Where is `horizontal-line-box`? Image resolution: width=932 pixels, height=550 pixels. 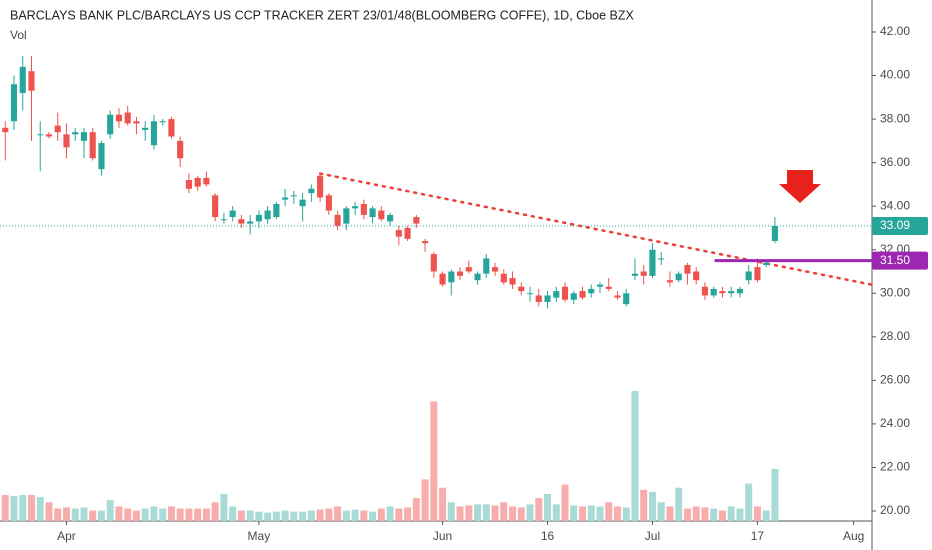 horizontal-line-box is located at coordinates (900, 260).